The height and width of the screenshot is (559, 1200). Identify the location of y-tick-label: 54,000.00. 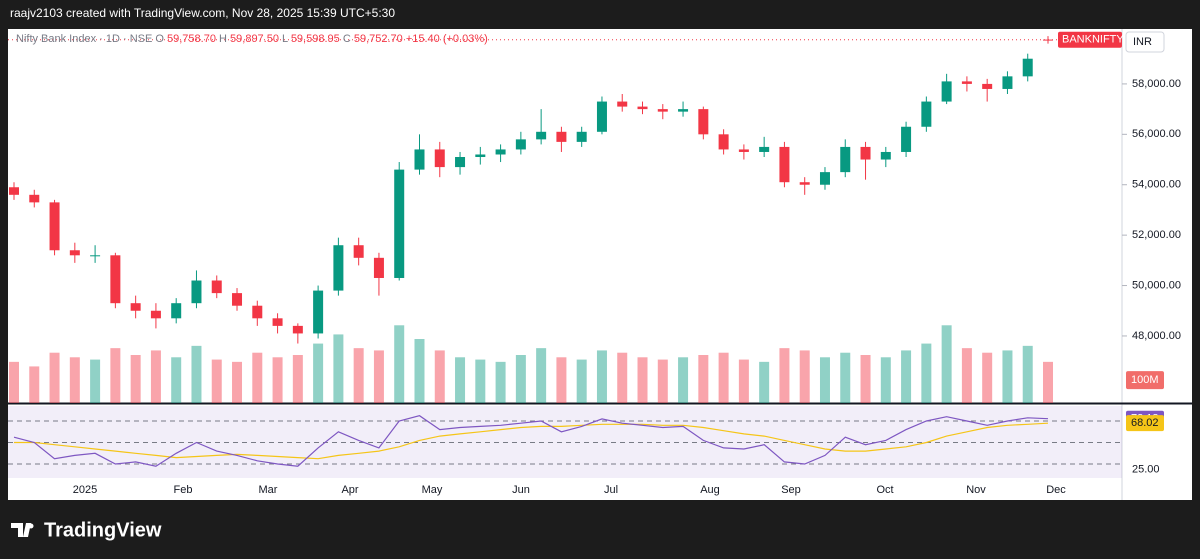
(1156, 185).